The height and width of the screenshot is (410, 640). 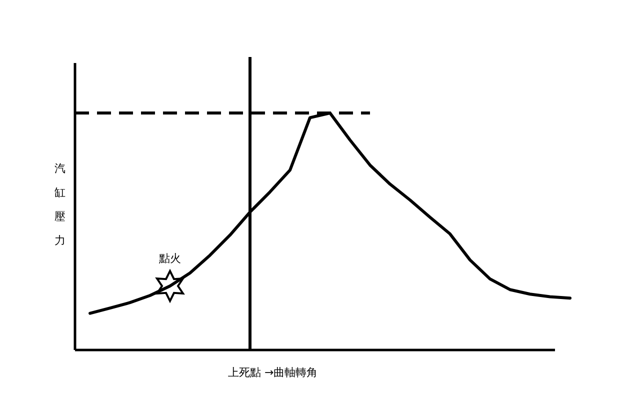 I want to click on y-axis-title: 汽缸壓力, so click(x=60, y=204).